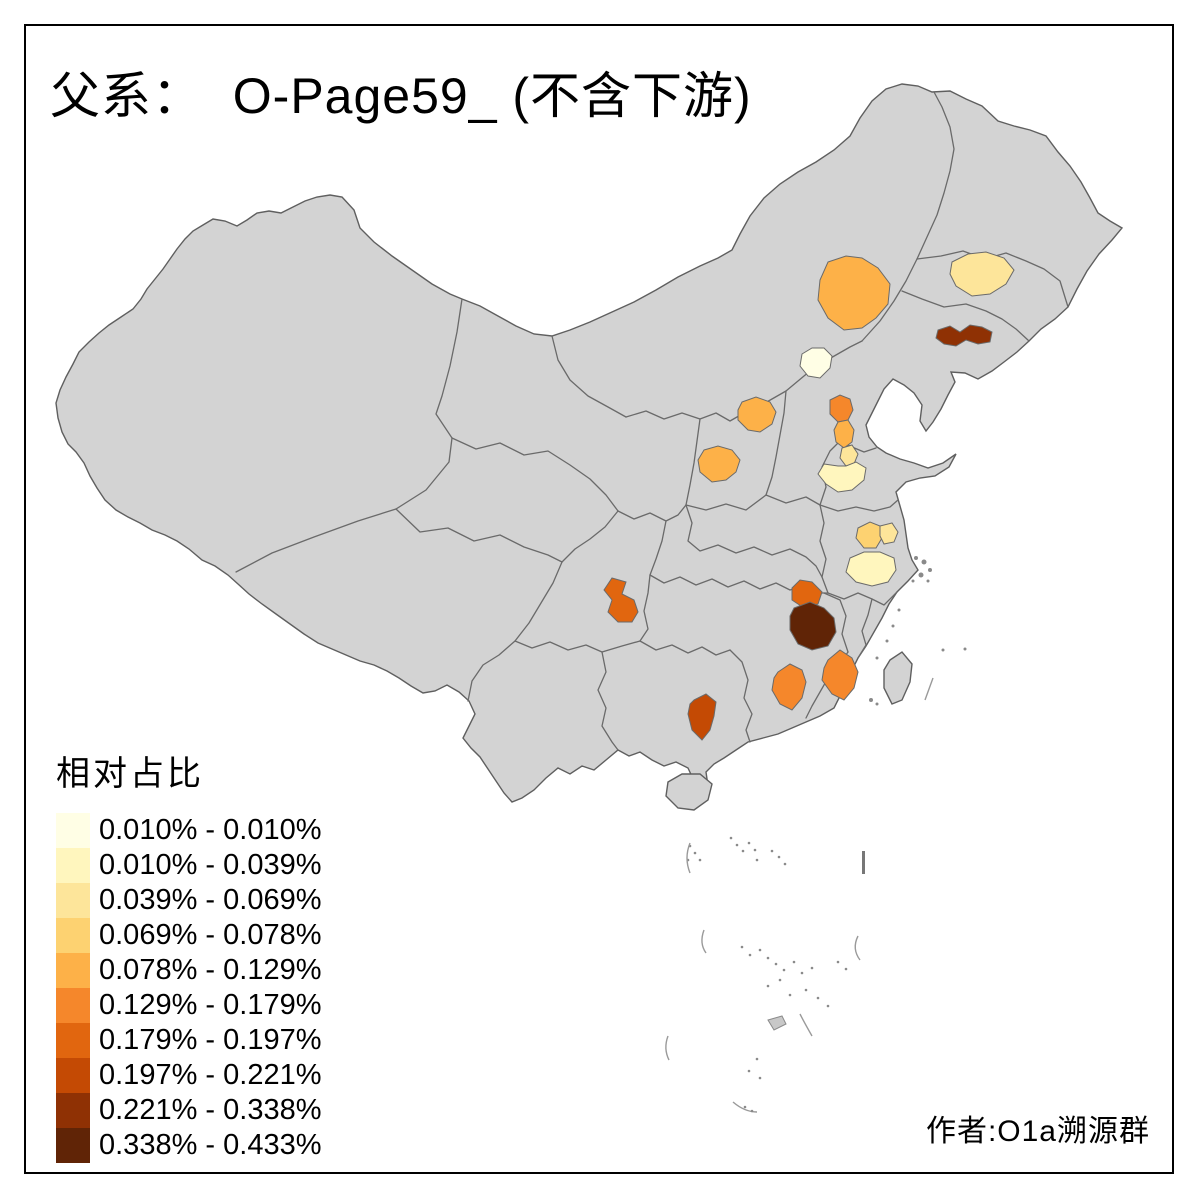 The width and height of the screenshot is (1200, 1200). I want to click on region-hunan-northeast, so click(807, 594).